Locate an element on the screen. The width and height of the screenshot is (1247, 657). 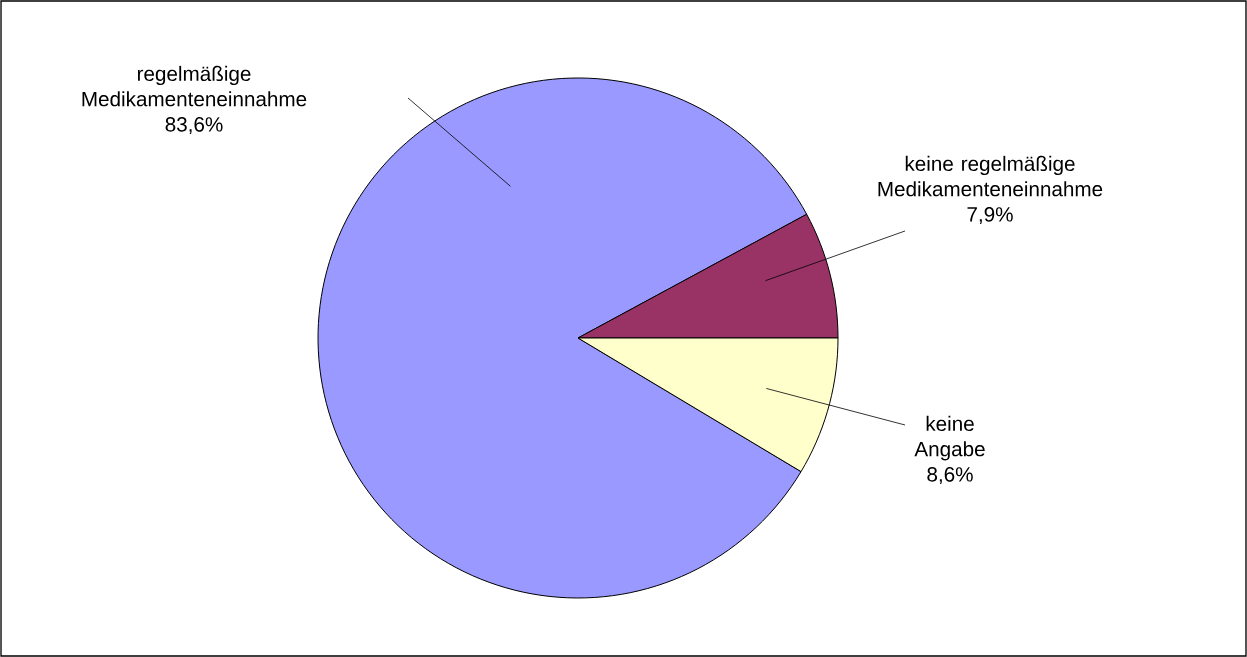
slice-label: keine Angabe is located at coordinates (949, 438).